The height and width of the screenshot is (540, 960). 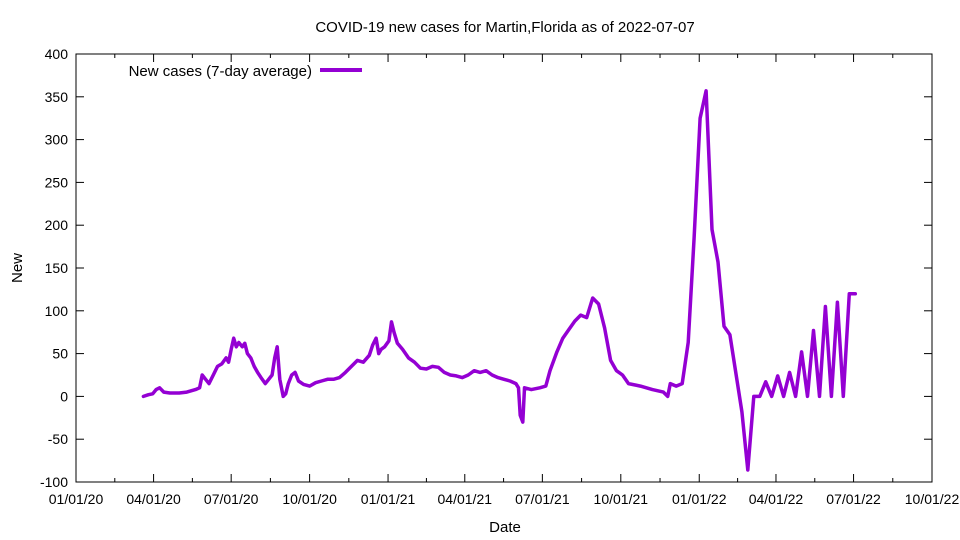 I want to click on legend: New cases (7-day average), so click(x=245, y=71).